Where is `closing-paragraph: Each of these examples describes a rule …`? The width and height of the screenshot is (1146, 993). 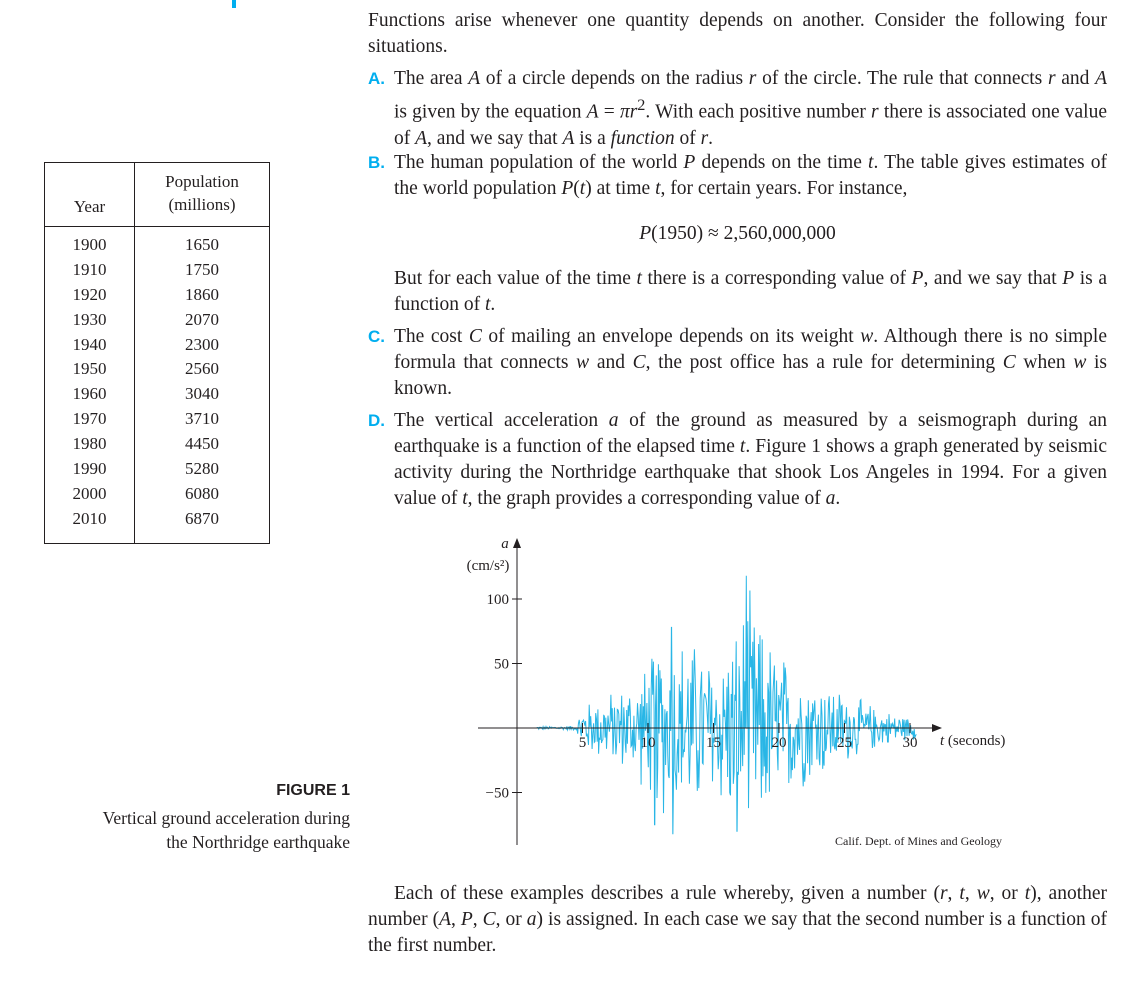
closing-paragraph: Each of these examples describes a rule … is located at coordinates (738, 919).